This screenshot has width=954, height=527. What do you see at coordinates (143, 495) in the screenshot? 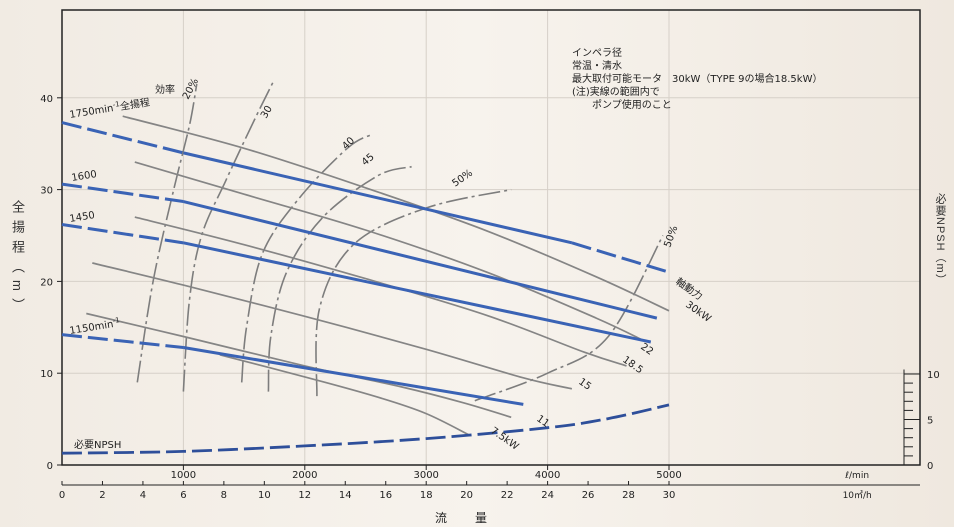
I see `x-tick-label-bottom: 4` at bounding box center [143, 495].